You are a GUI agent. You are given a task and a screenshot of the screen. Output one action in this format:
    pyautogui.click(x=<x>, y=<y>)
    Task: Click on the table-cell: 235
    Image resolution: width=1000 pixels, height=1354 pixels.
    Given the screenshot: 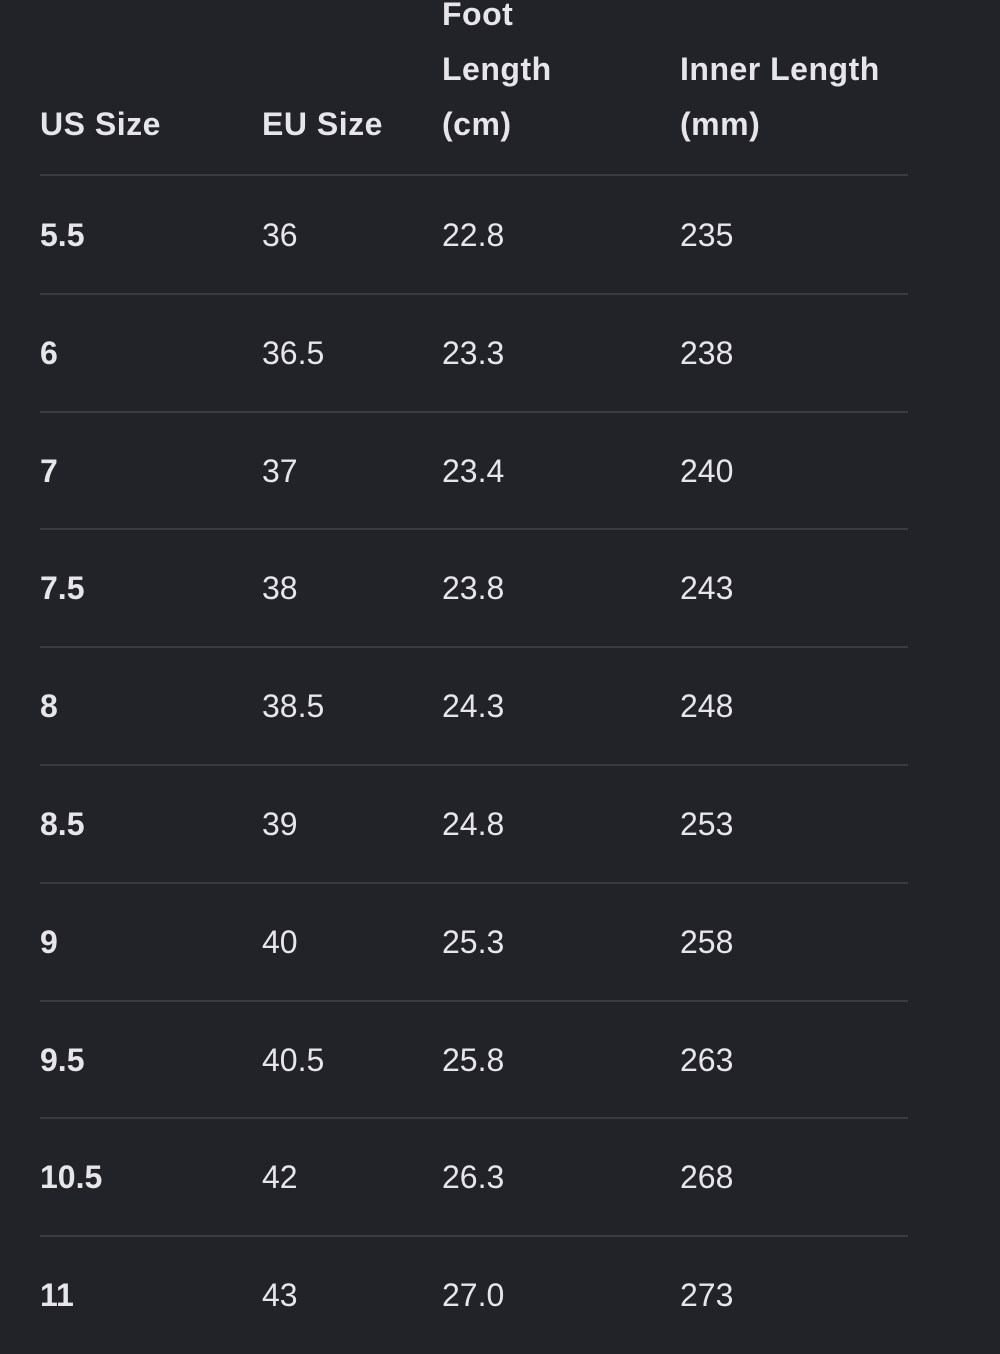 What is the action you would take?
    pyautogui.click(x=707, y=235)
    